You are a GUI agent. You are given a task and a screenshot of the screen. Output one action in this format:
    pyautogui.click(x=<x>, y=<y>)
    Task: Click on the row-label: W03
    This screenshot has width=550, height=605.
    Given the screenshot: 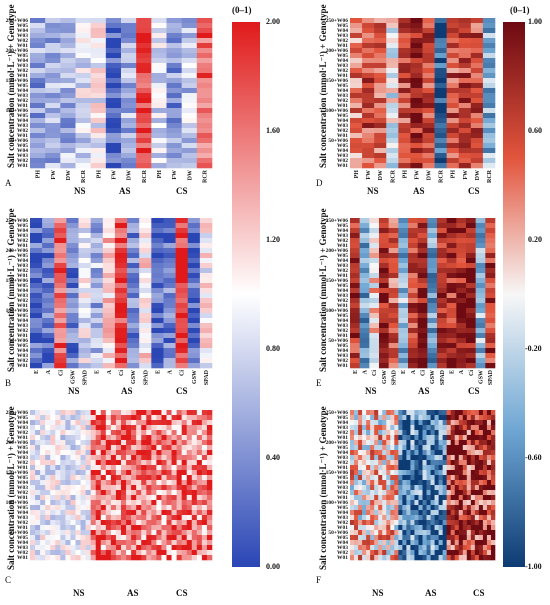 What is the action you would take?
    pyautogui.click(x=342, y=156)
    